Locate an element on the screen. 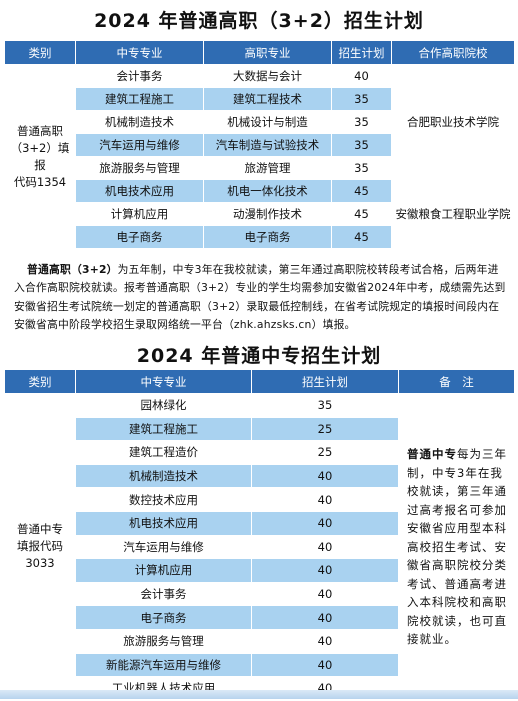 This screenshot has height=701, width=518. category-line: 填报代码 is located at coordinates (40, 546).